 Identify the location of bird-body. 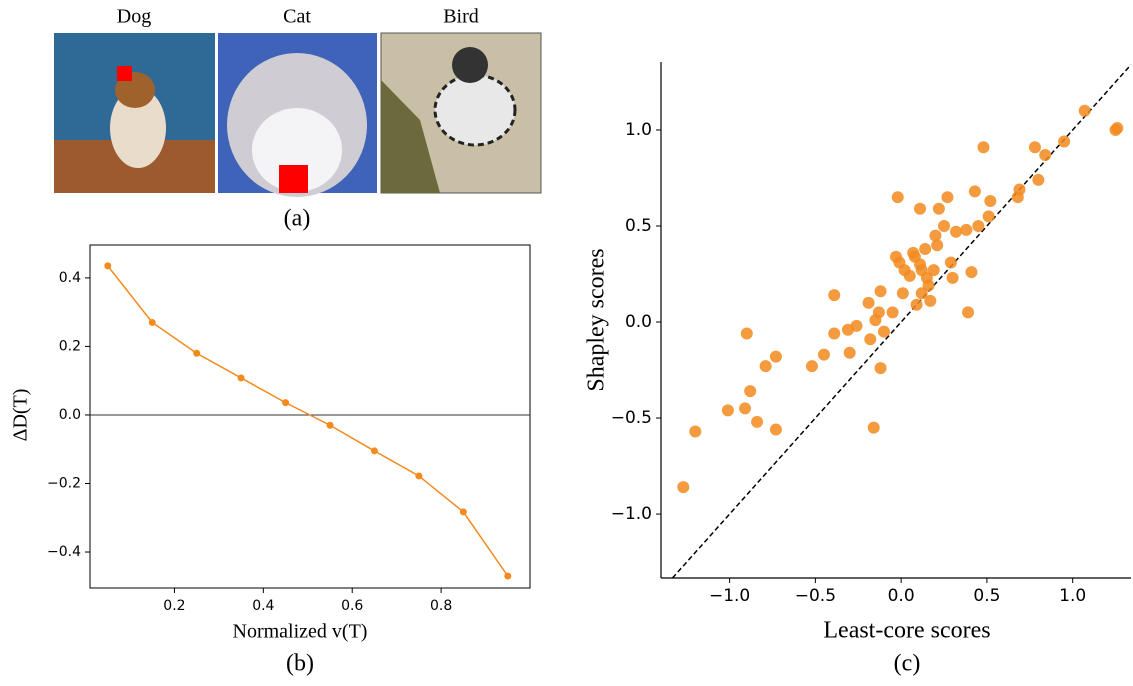
(475, 110).